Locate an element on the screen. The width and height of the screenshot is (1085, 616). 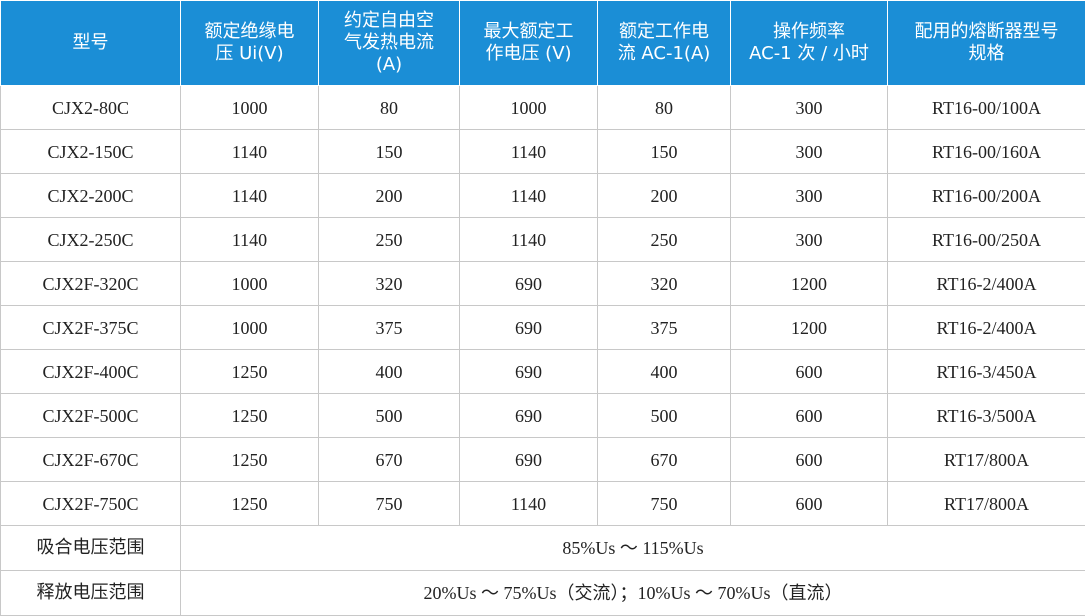
table-cell: RT16-3/450A is located at coordinates (986, 372).